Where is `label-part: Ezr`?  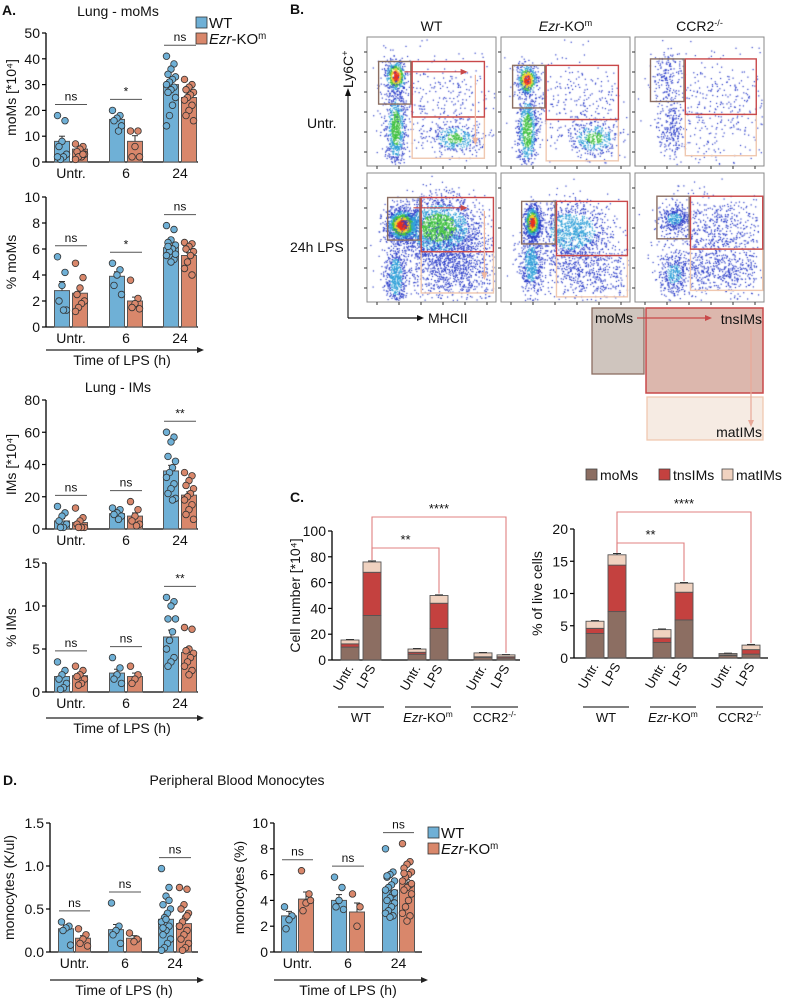 label-part: Ezr is located at coordinates (550, 26).